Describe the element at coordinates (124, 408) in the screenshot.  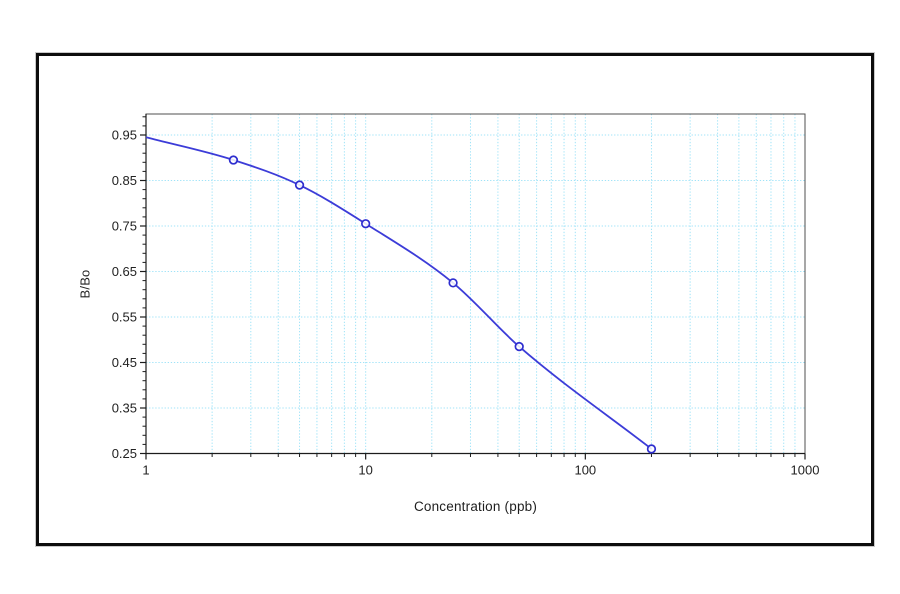
I see `y-tick-label: 0.35` at that location.